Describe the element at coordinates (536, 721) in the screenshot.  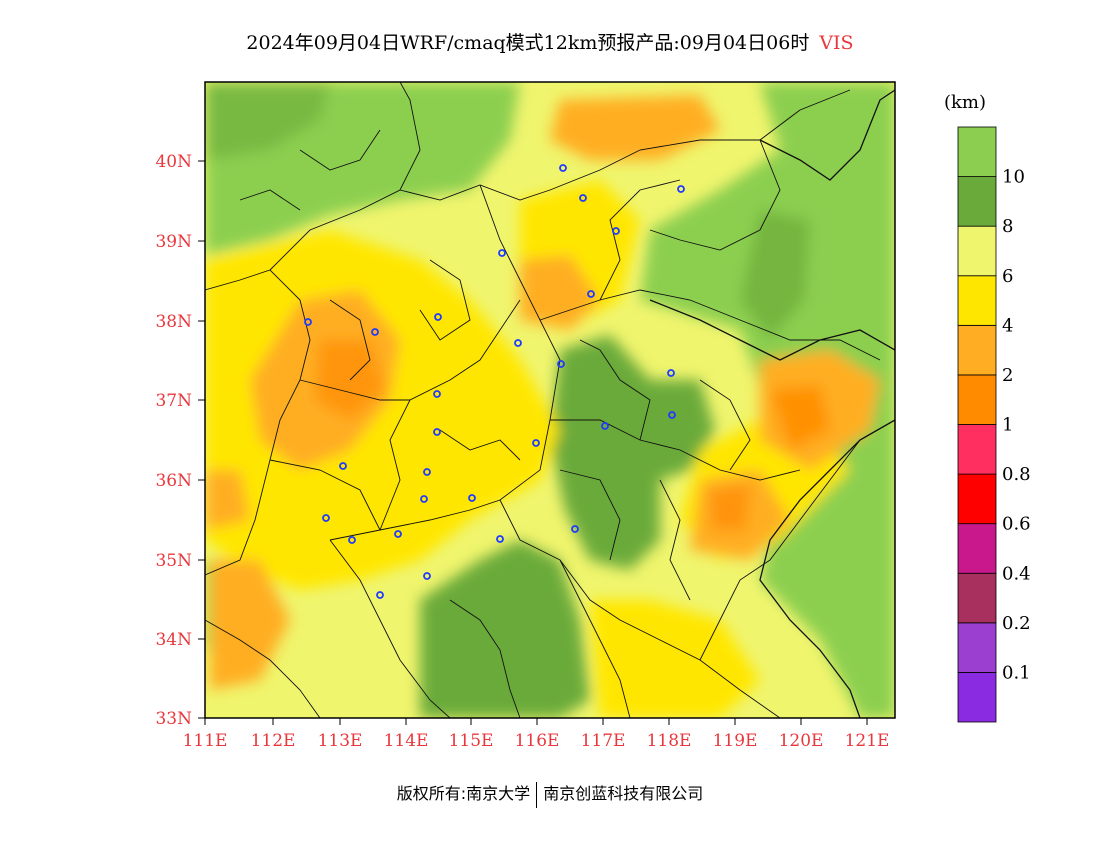
I see `lon-ticks` at that location.